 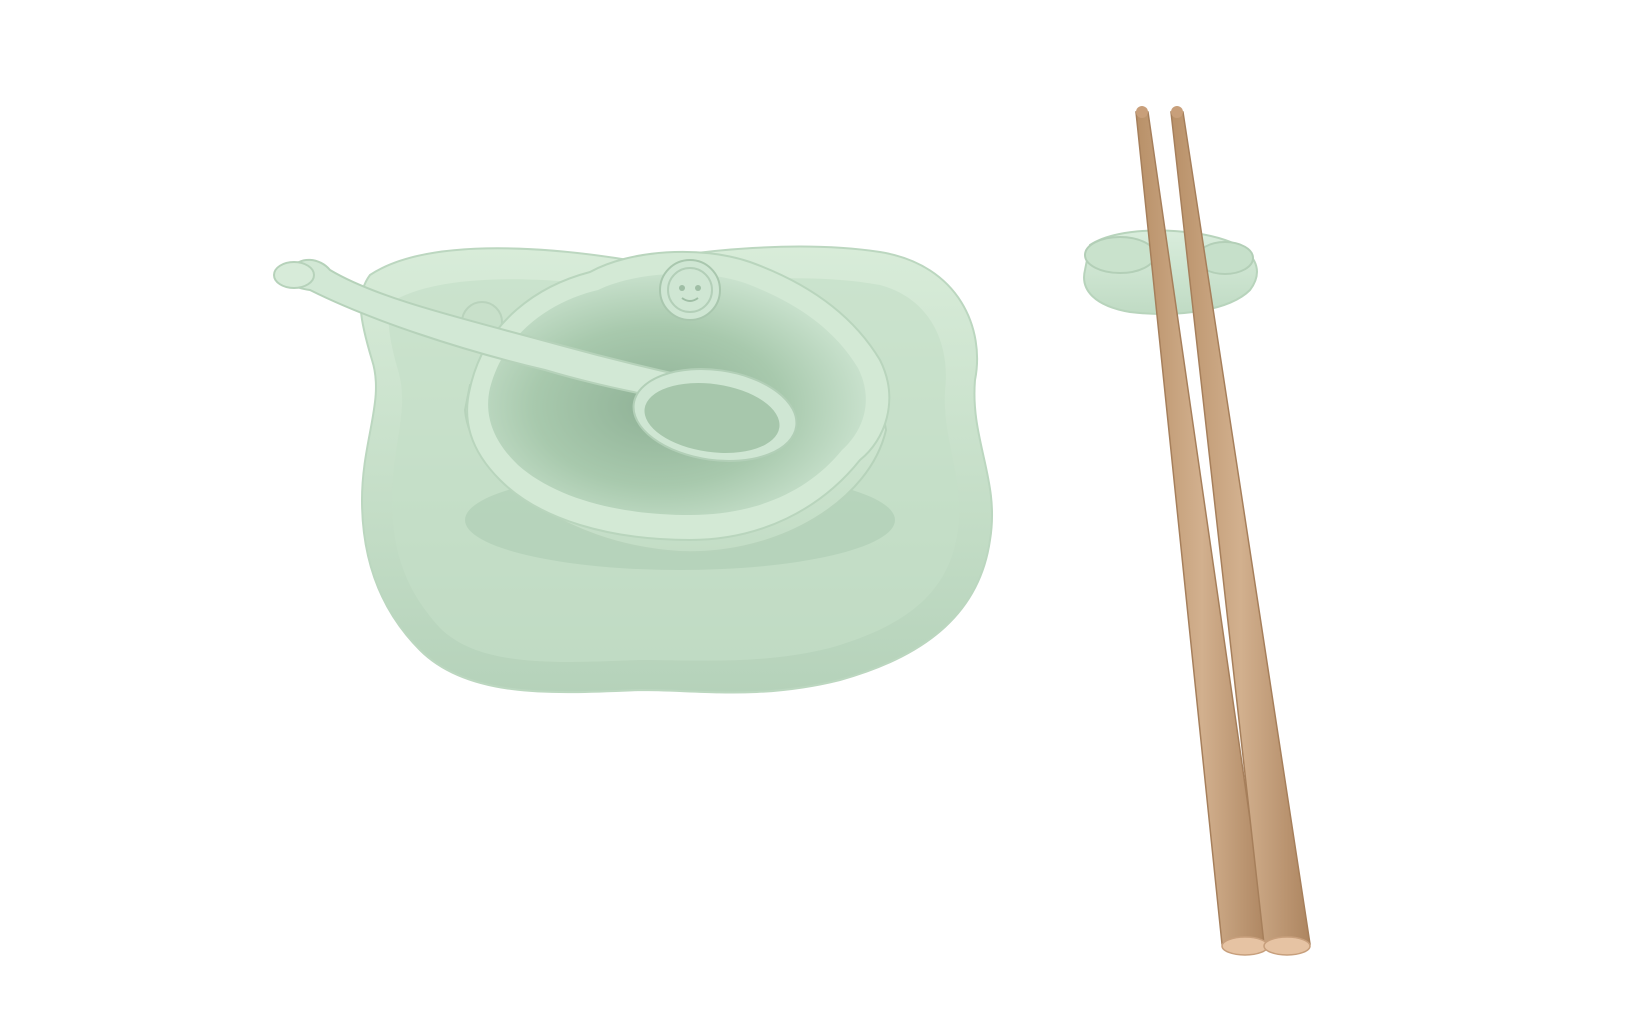 What do you see at coordinates (690, 290) in the screenshot?
I see `sheep-emblem-icon` at bounding box center [690, 290].